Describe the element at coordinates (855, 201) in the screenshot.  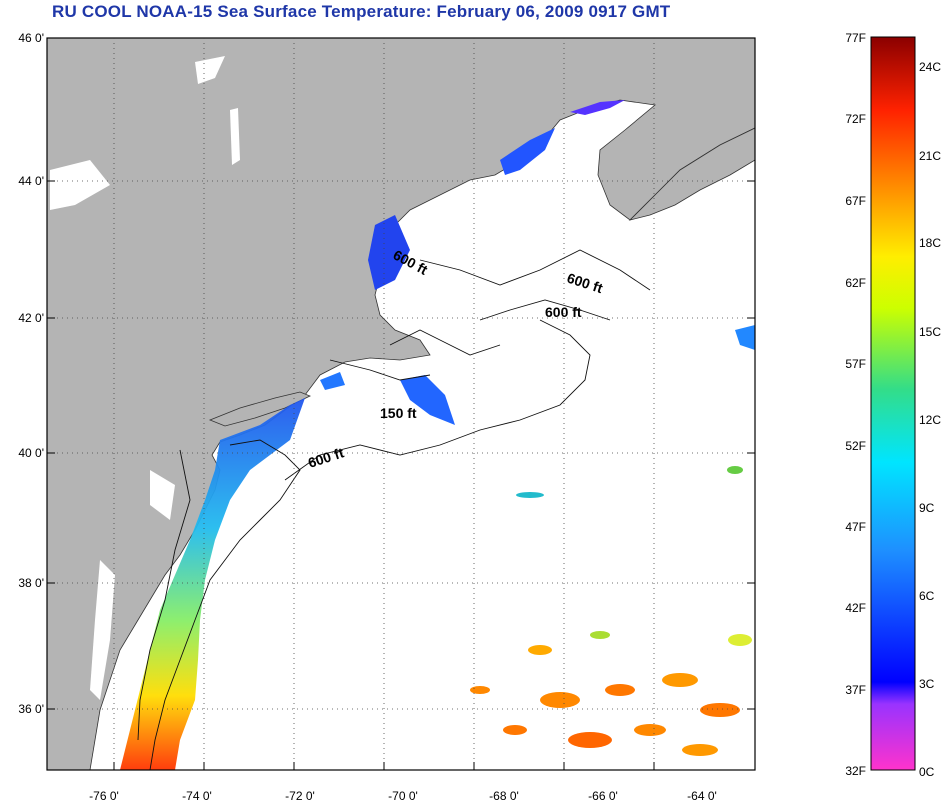
I see `colorbar-f-label: 67F` at that location.